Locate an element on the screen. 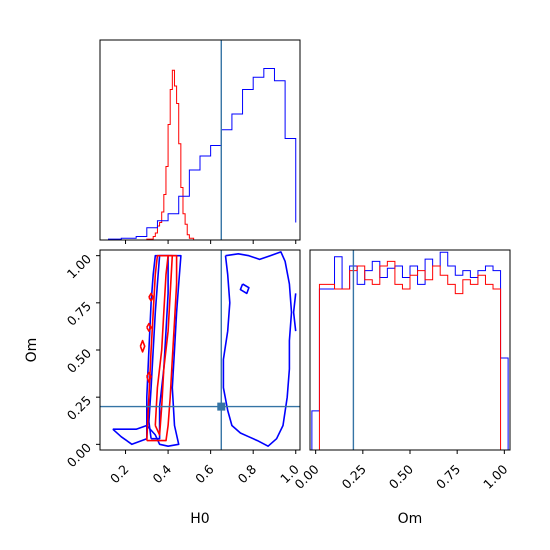 This screenshot has height=550, width=550. x-axis-label-h0: H0 is located at coordinates (199, 519).